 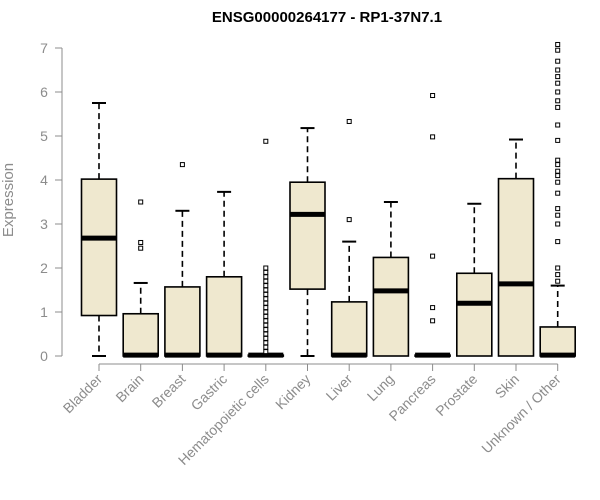 What do you see at coordinates (44, 48) in the screenshot?
I see `y-tick-label: 7` at bounding box center [44, 48].